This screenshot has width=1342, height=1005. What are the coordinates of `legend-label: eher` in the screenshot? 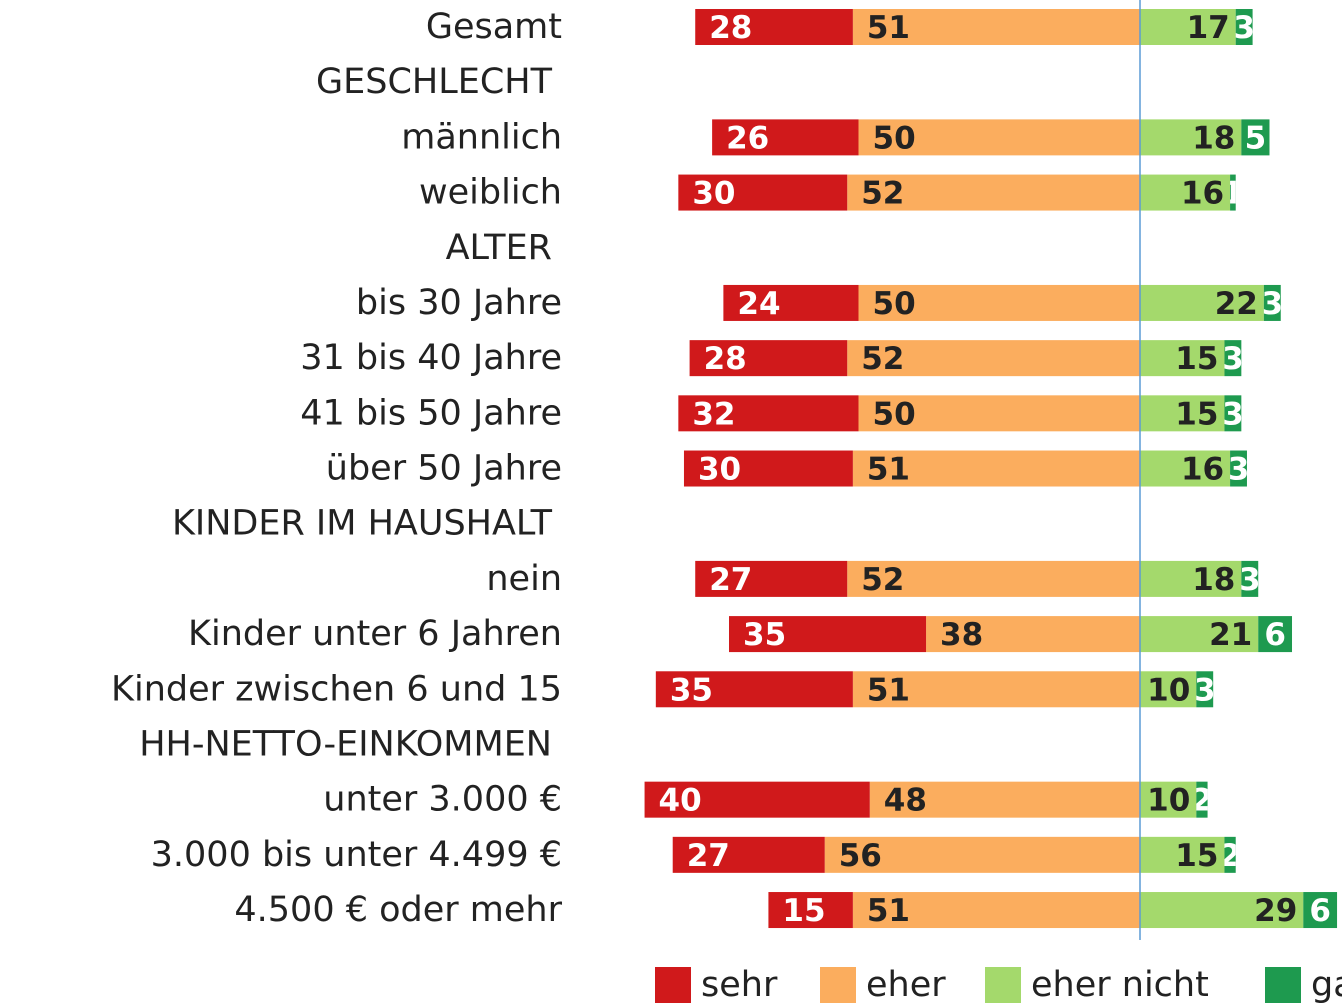 It's located at (906, 985).